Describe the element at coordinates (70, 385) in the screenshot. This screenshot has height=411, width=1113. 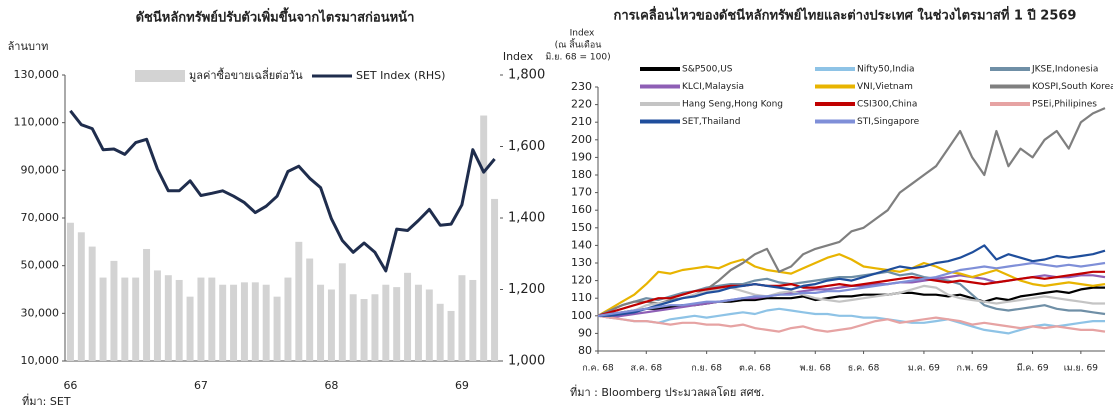
I see `x-tick-label: 66` at that location.